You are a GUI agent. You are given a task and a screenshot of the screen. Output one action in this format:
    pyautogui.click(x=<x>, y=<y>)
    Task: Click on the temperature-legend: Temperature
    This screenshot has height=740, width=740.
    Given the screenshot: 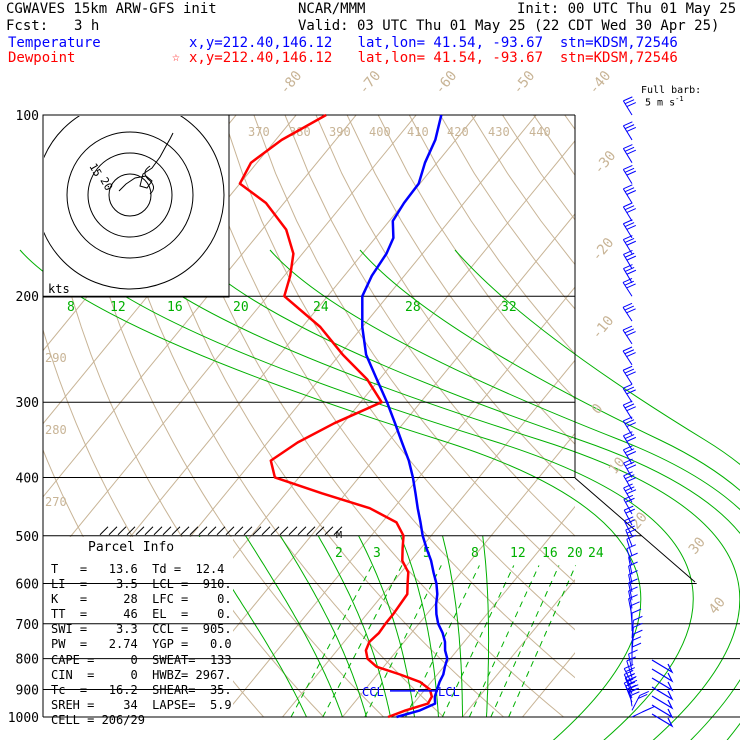 What is the action you would take?
    pyautogui.click(x=54, y=43)
    